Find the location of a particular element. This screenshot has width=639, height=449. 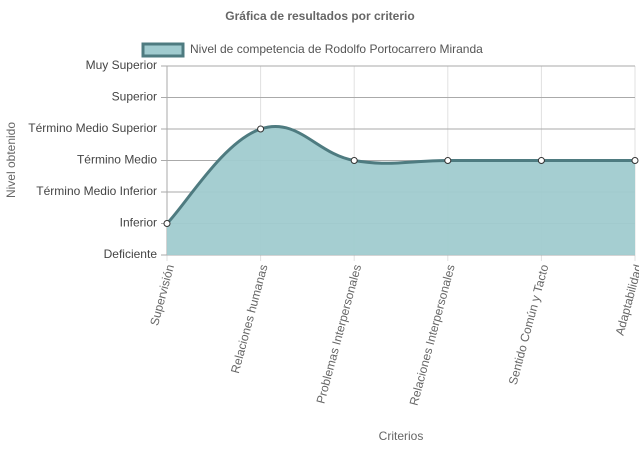

y-tick-label: Término Medio Superior is located at coordinates (92, 128).